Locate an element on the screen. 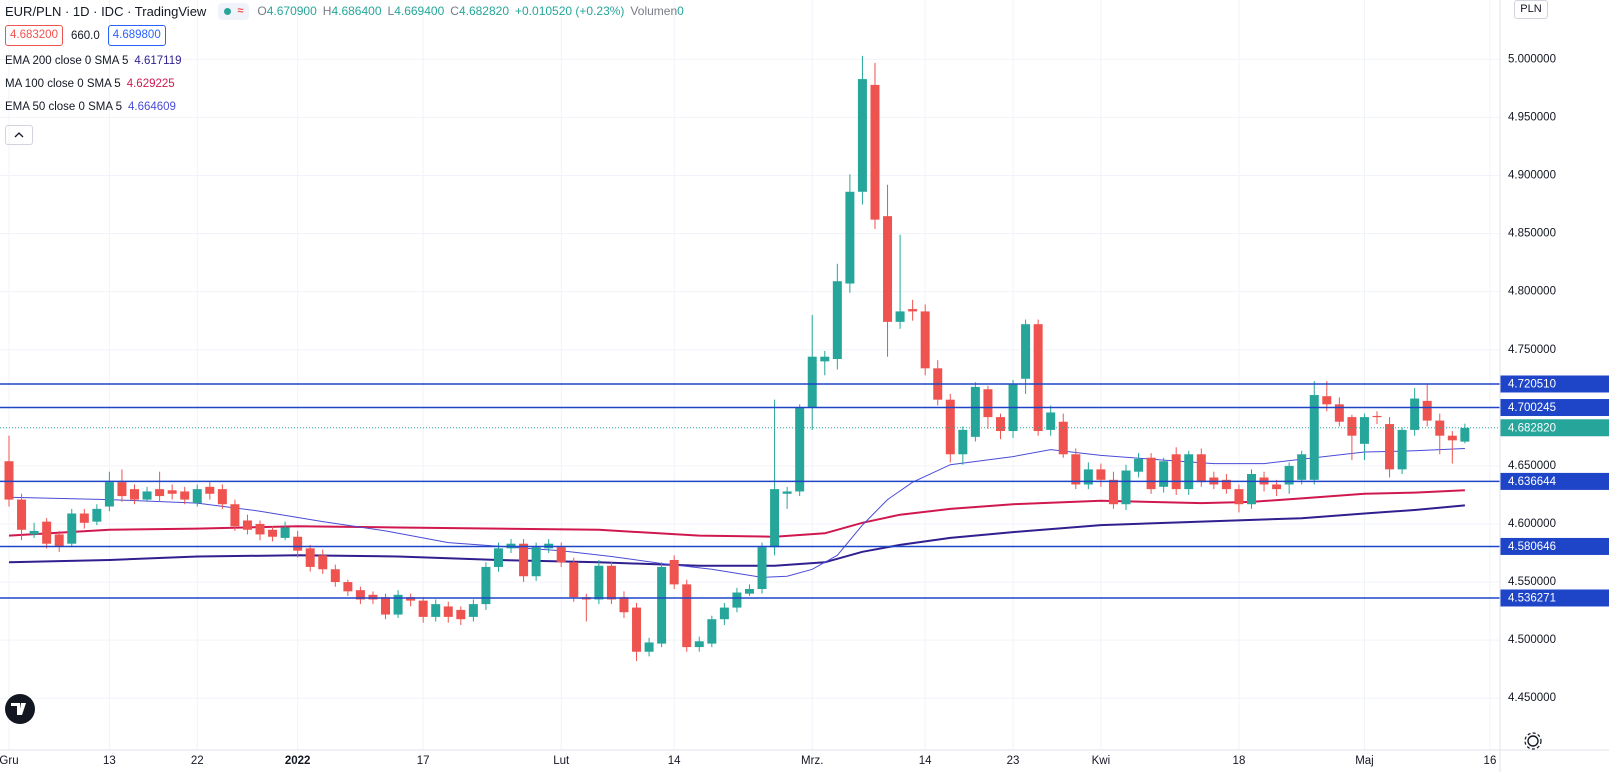 This screenshot has width=1609, height=772. y-tick-label: 4.550000 is located at coordinates (1532, 582).